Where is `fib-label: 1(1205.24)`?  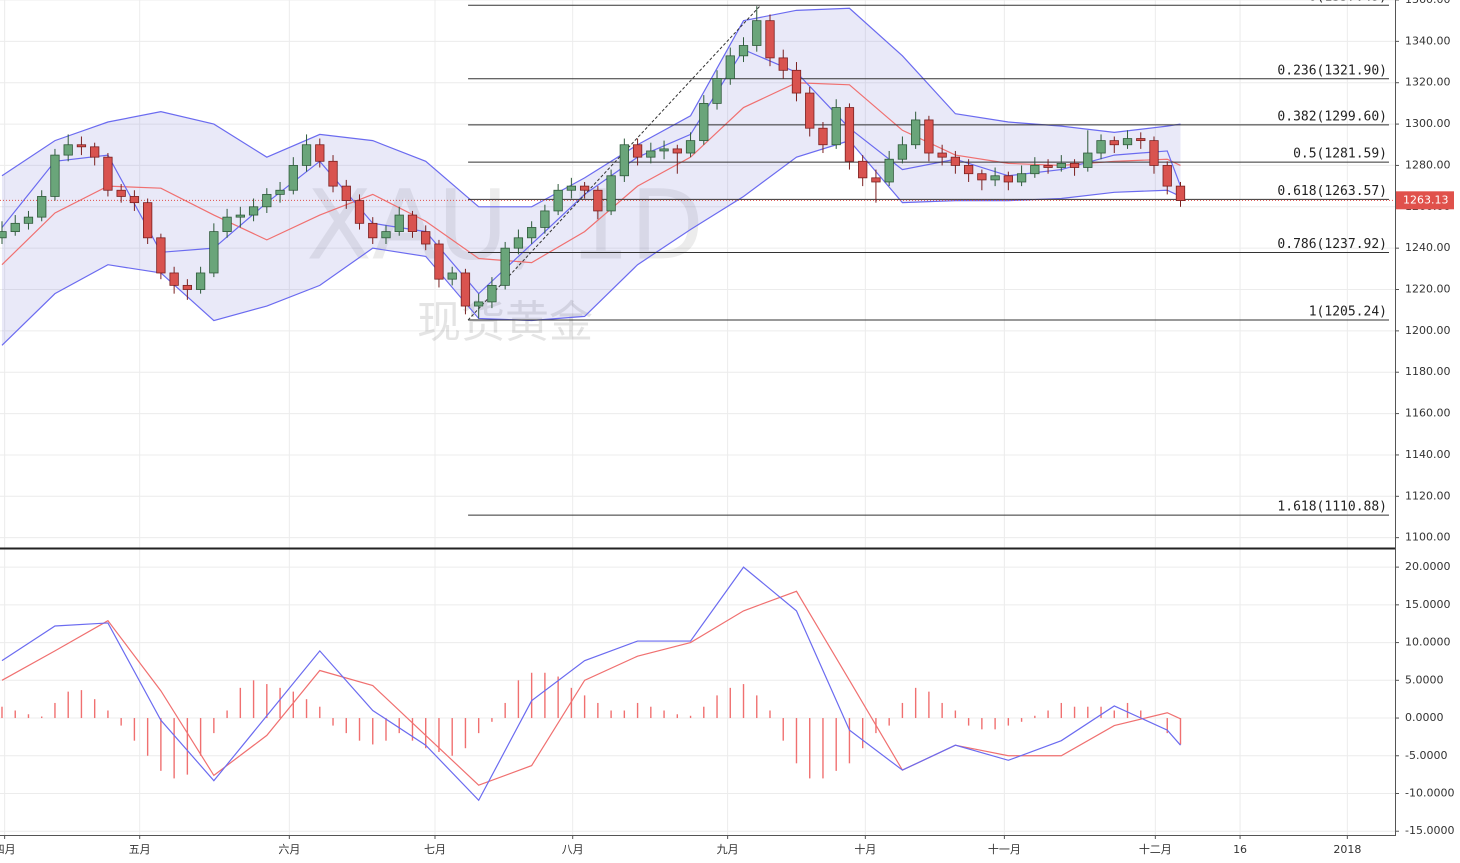
fib-label: 1(1205.24) is located at coordinates (1348, 312).